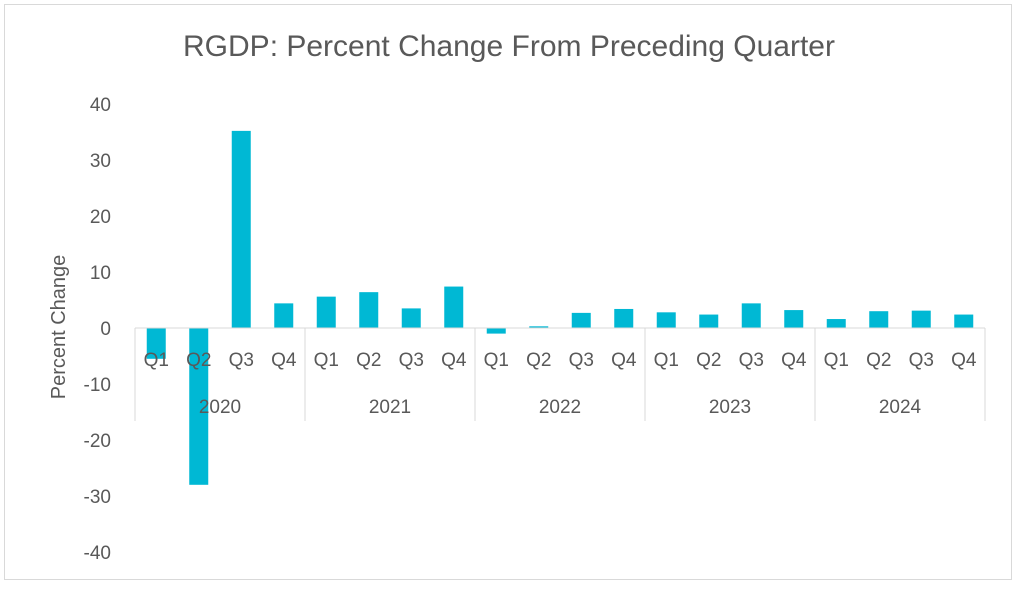 The height and width of the screenshot is (594, 1018). Describe the element at coordinates (105, 329) in the screenshot. I see `y-tick-label: 0` at that location.